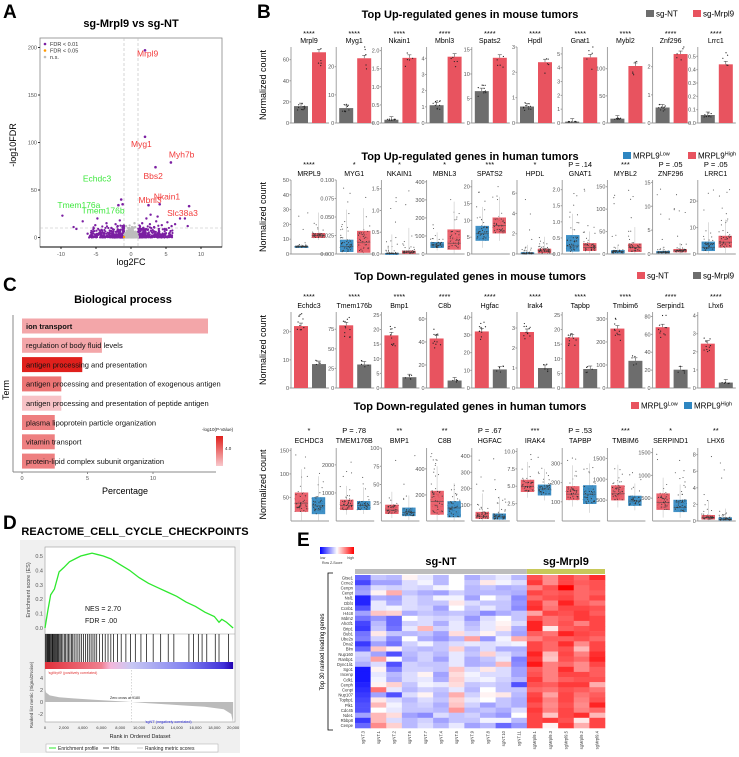  I want to click on box-high, so click(454, 239).